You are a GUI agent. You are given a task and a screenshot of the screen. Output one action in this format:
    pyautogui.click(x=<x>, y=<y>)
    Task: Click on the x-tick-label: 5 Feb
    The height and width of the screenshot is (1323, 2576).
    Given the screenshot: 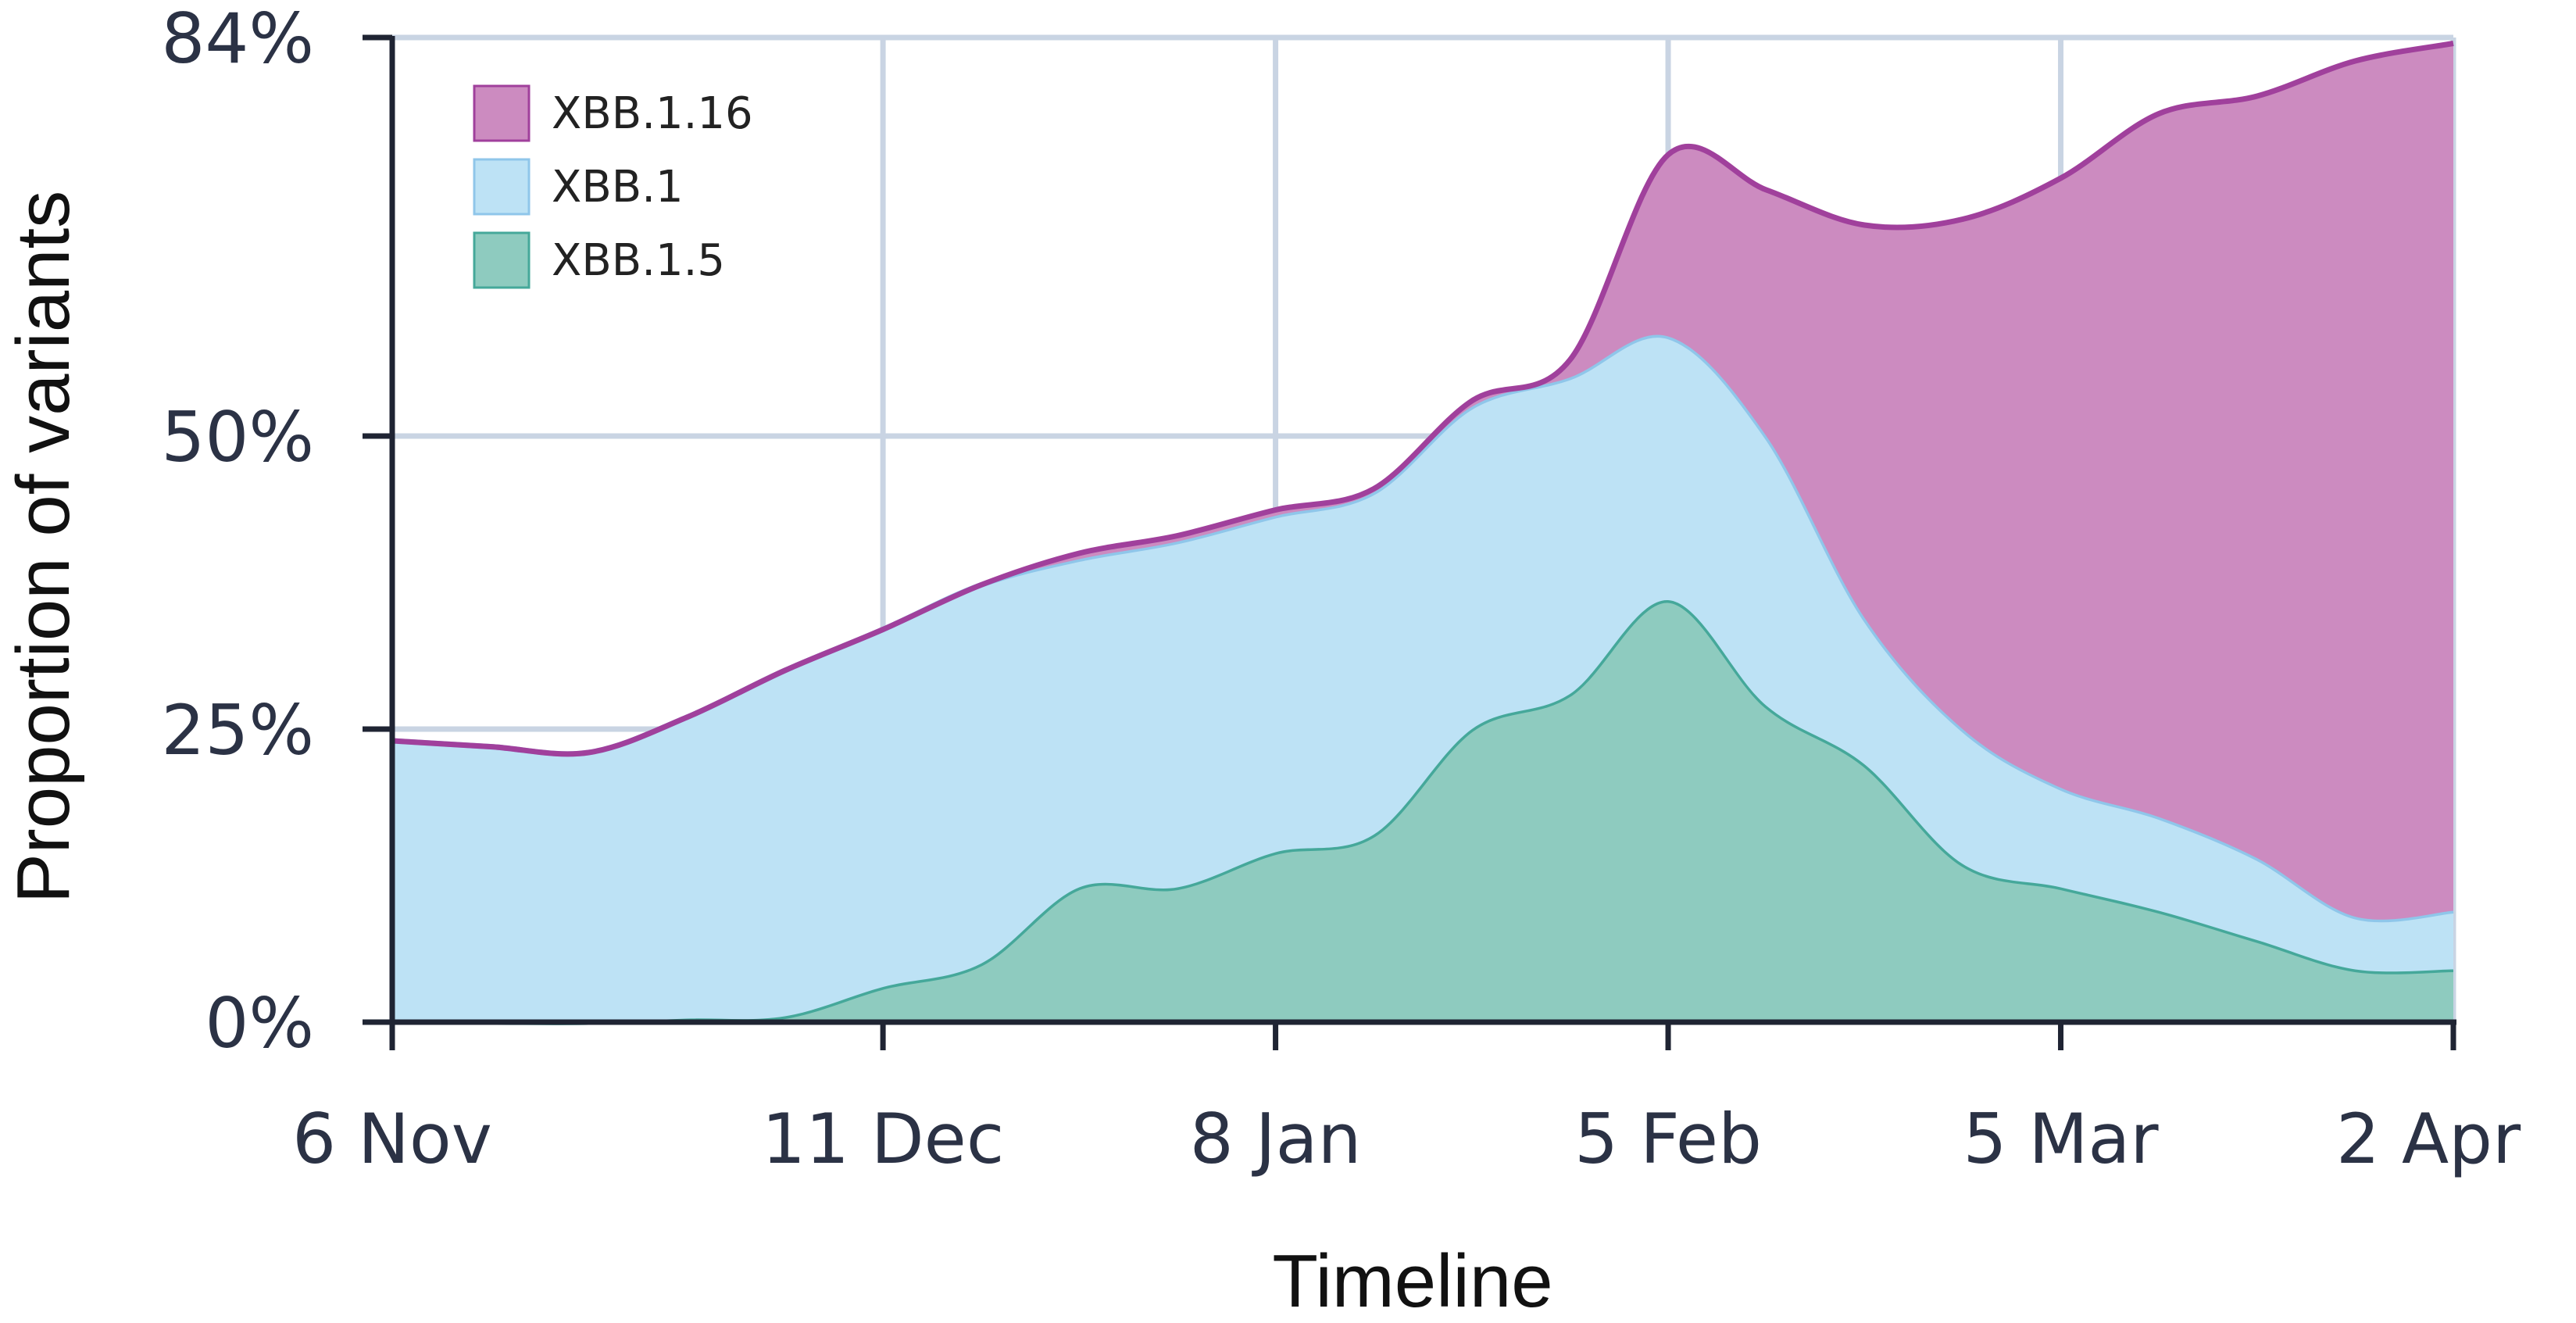 What is the action you would take?
    pyautogui.click(x=1668, y=1139)
    